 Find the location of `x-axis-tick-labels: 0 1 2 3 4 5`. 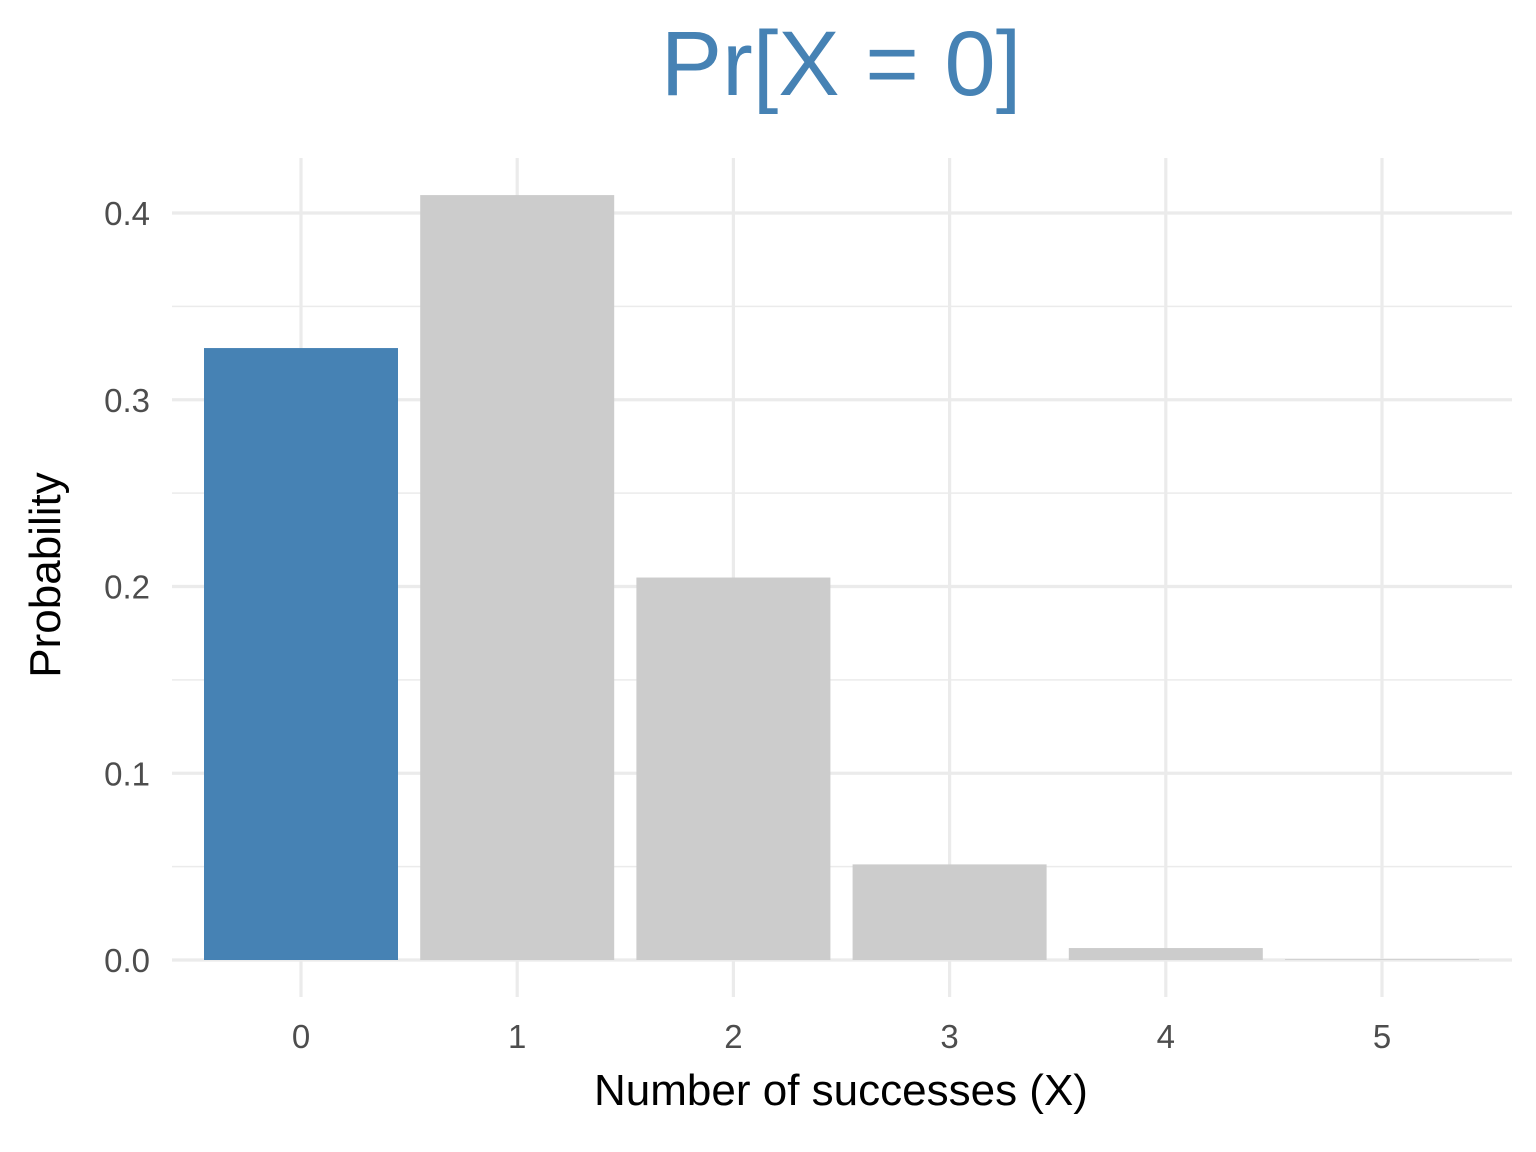

x-axis-tick-labels: 0 1 2 3 4 5 is located at coordinates (841, 1036).